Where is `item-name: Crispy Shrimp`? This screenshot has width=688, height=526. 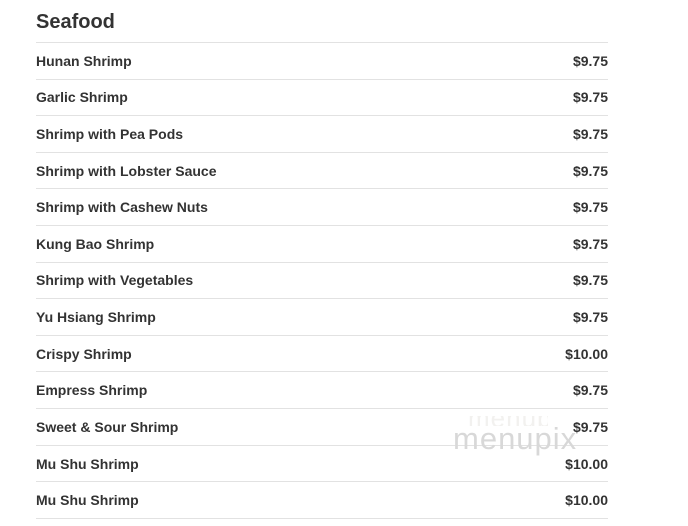
item-name: Crispy Shrimp is located at coordinates (84, 353).